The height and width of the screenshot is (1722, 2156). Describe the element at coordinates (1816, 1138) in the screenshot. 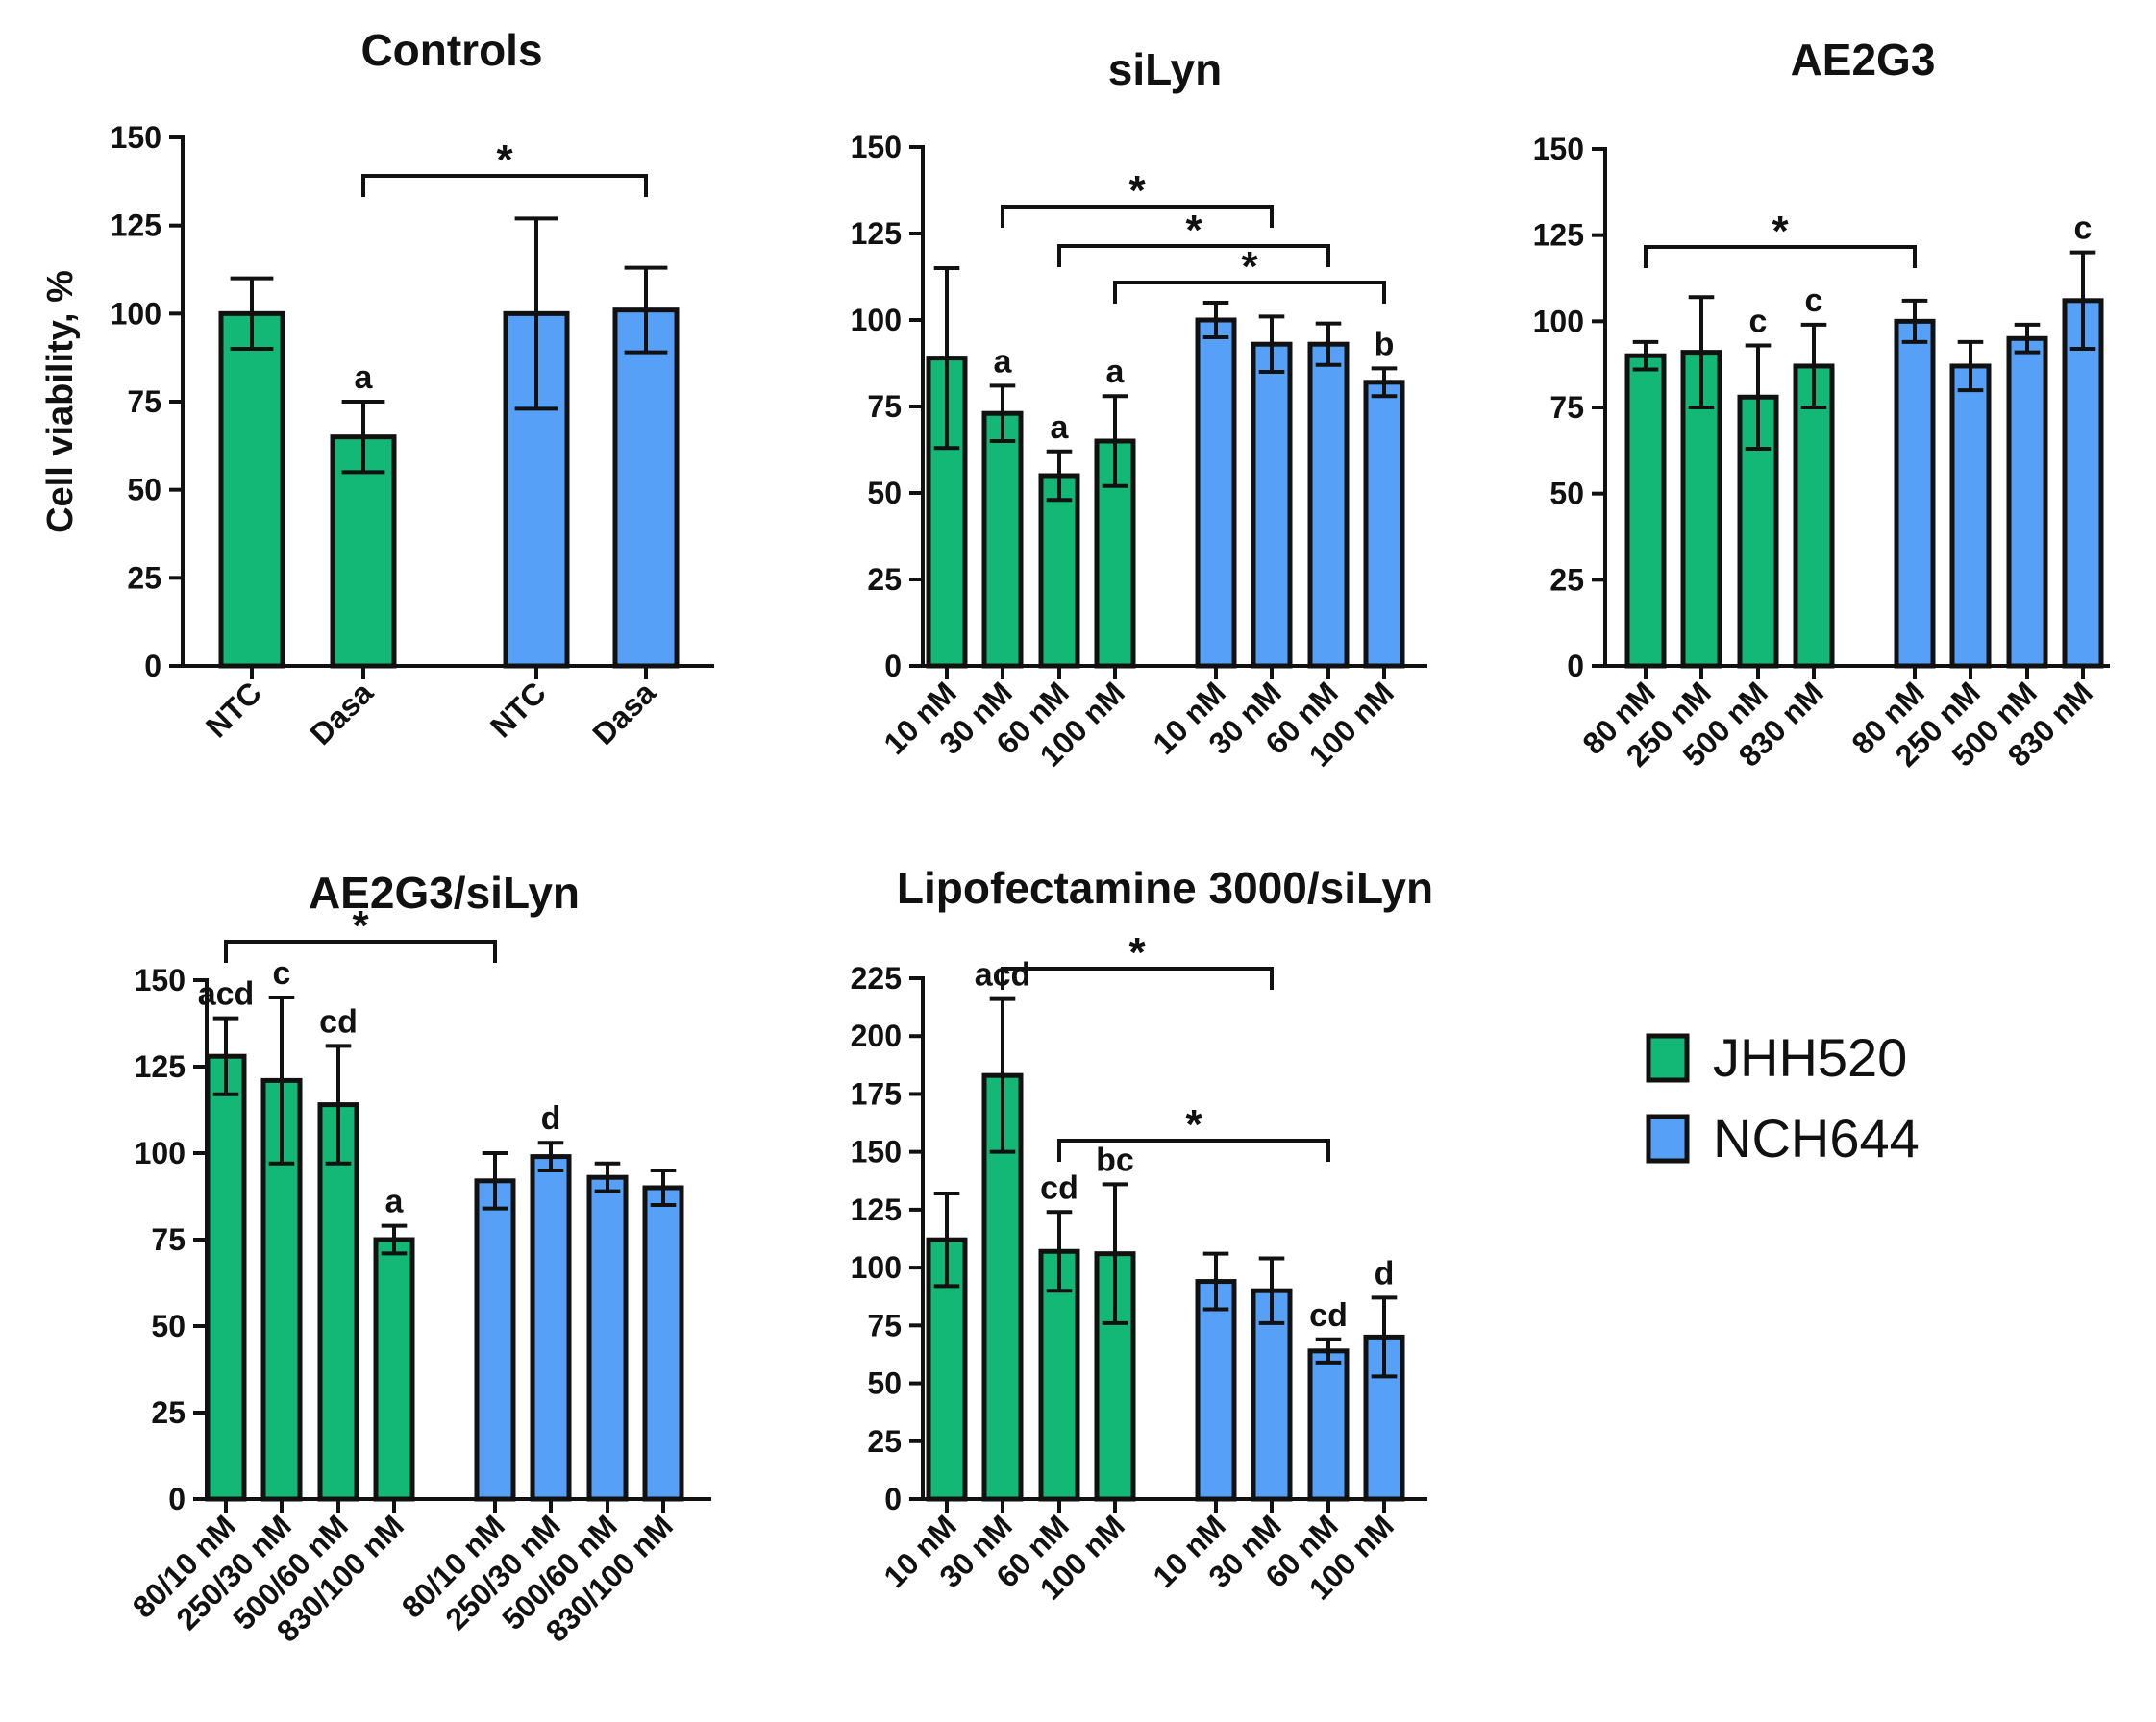

I see `legend-label-nch644: NCH644` at that location.